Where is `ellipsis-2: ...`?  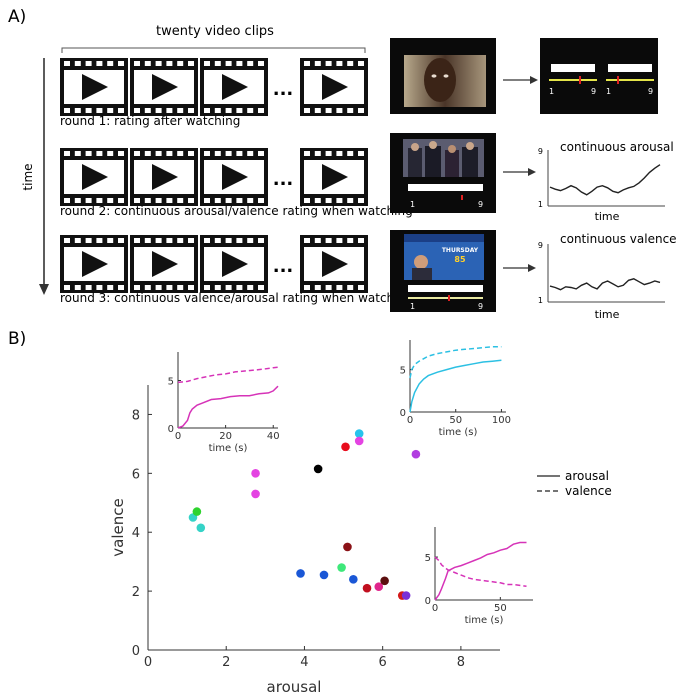
ellipsis-2: ... is located at coordinates (283, 179).